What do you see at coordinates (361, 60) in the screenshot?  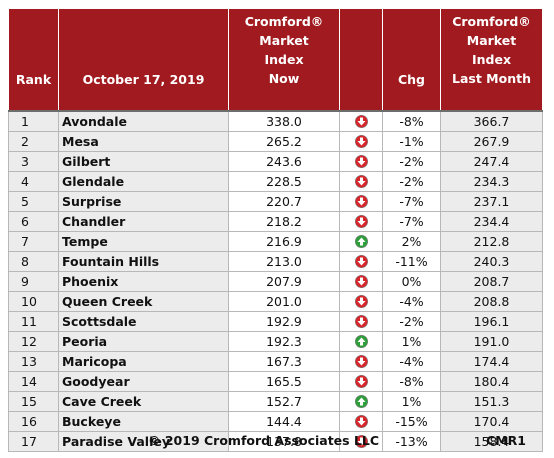 I see `column-header-arrow` at bounding box center [361, 60].